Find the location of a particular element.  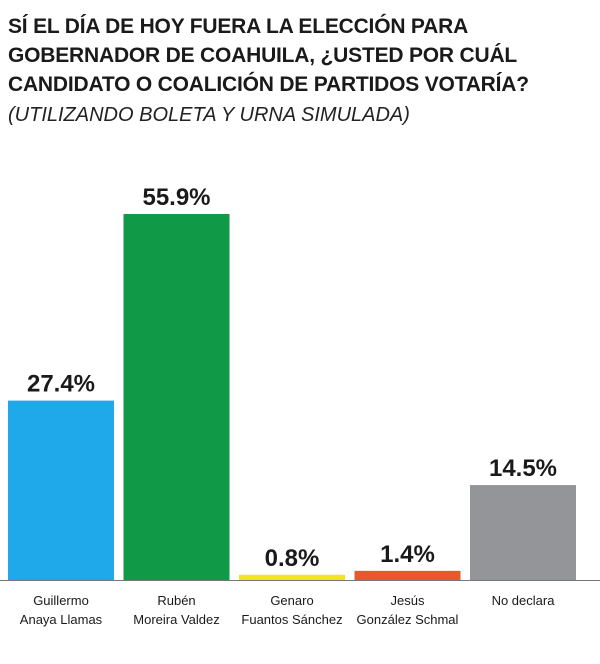

category-label-2-line-2: Moreira Valdez is located at coordinates (176, 619).